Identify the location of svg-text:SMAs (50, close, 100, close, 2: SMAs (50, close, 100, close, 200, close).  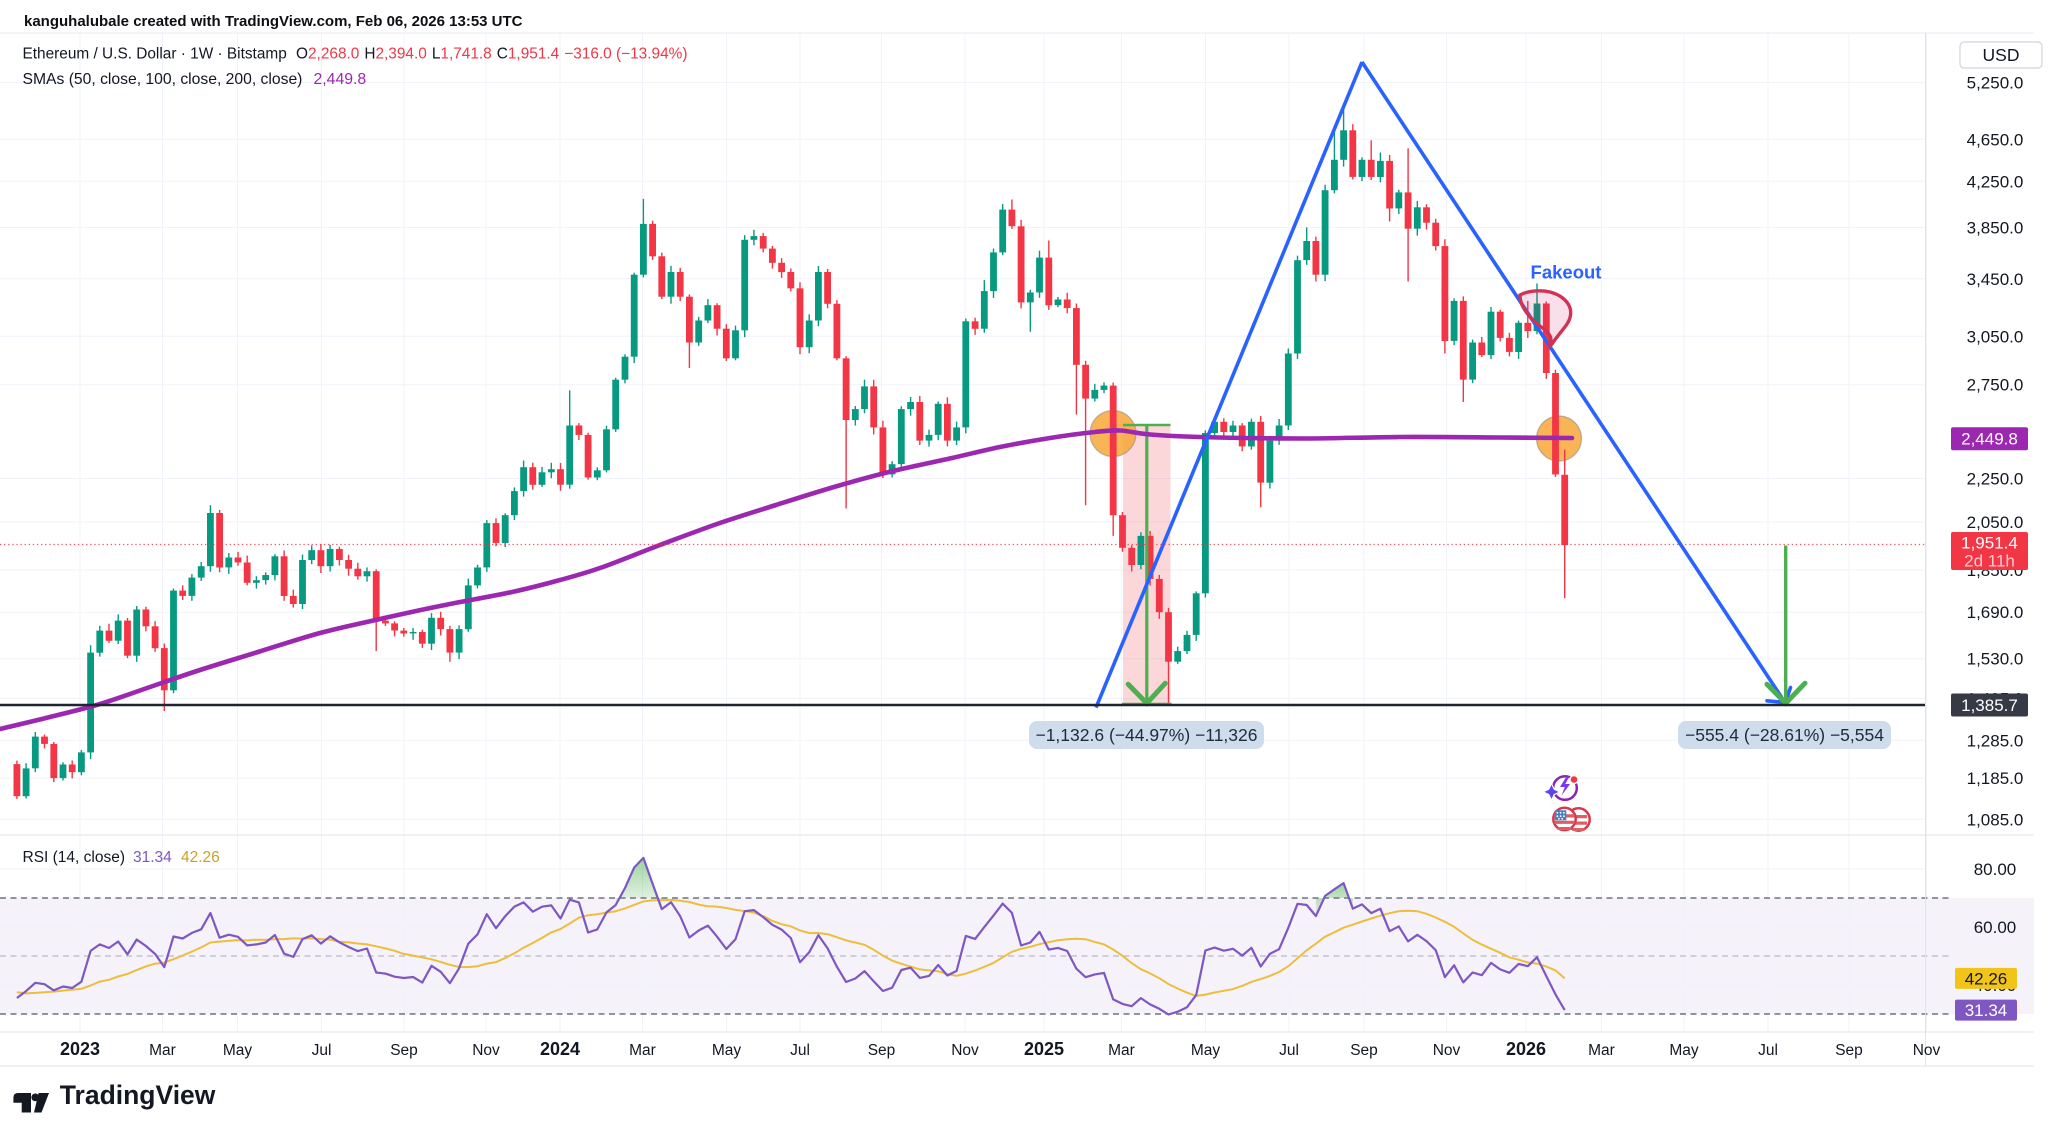
(163, 79).